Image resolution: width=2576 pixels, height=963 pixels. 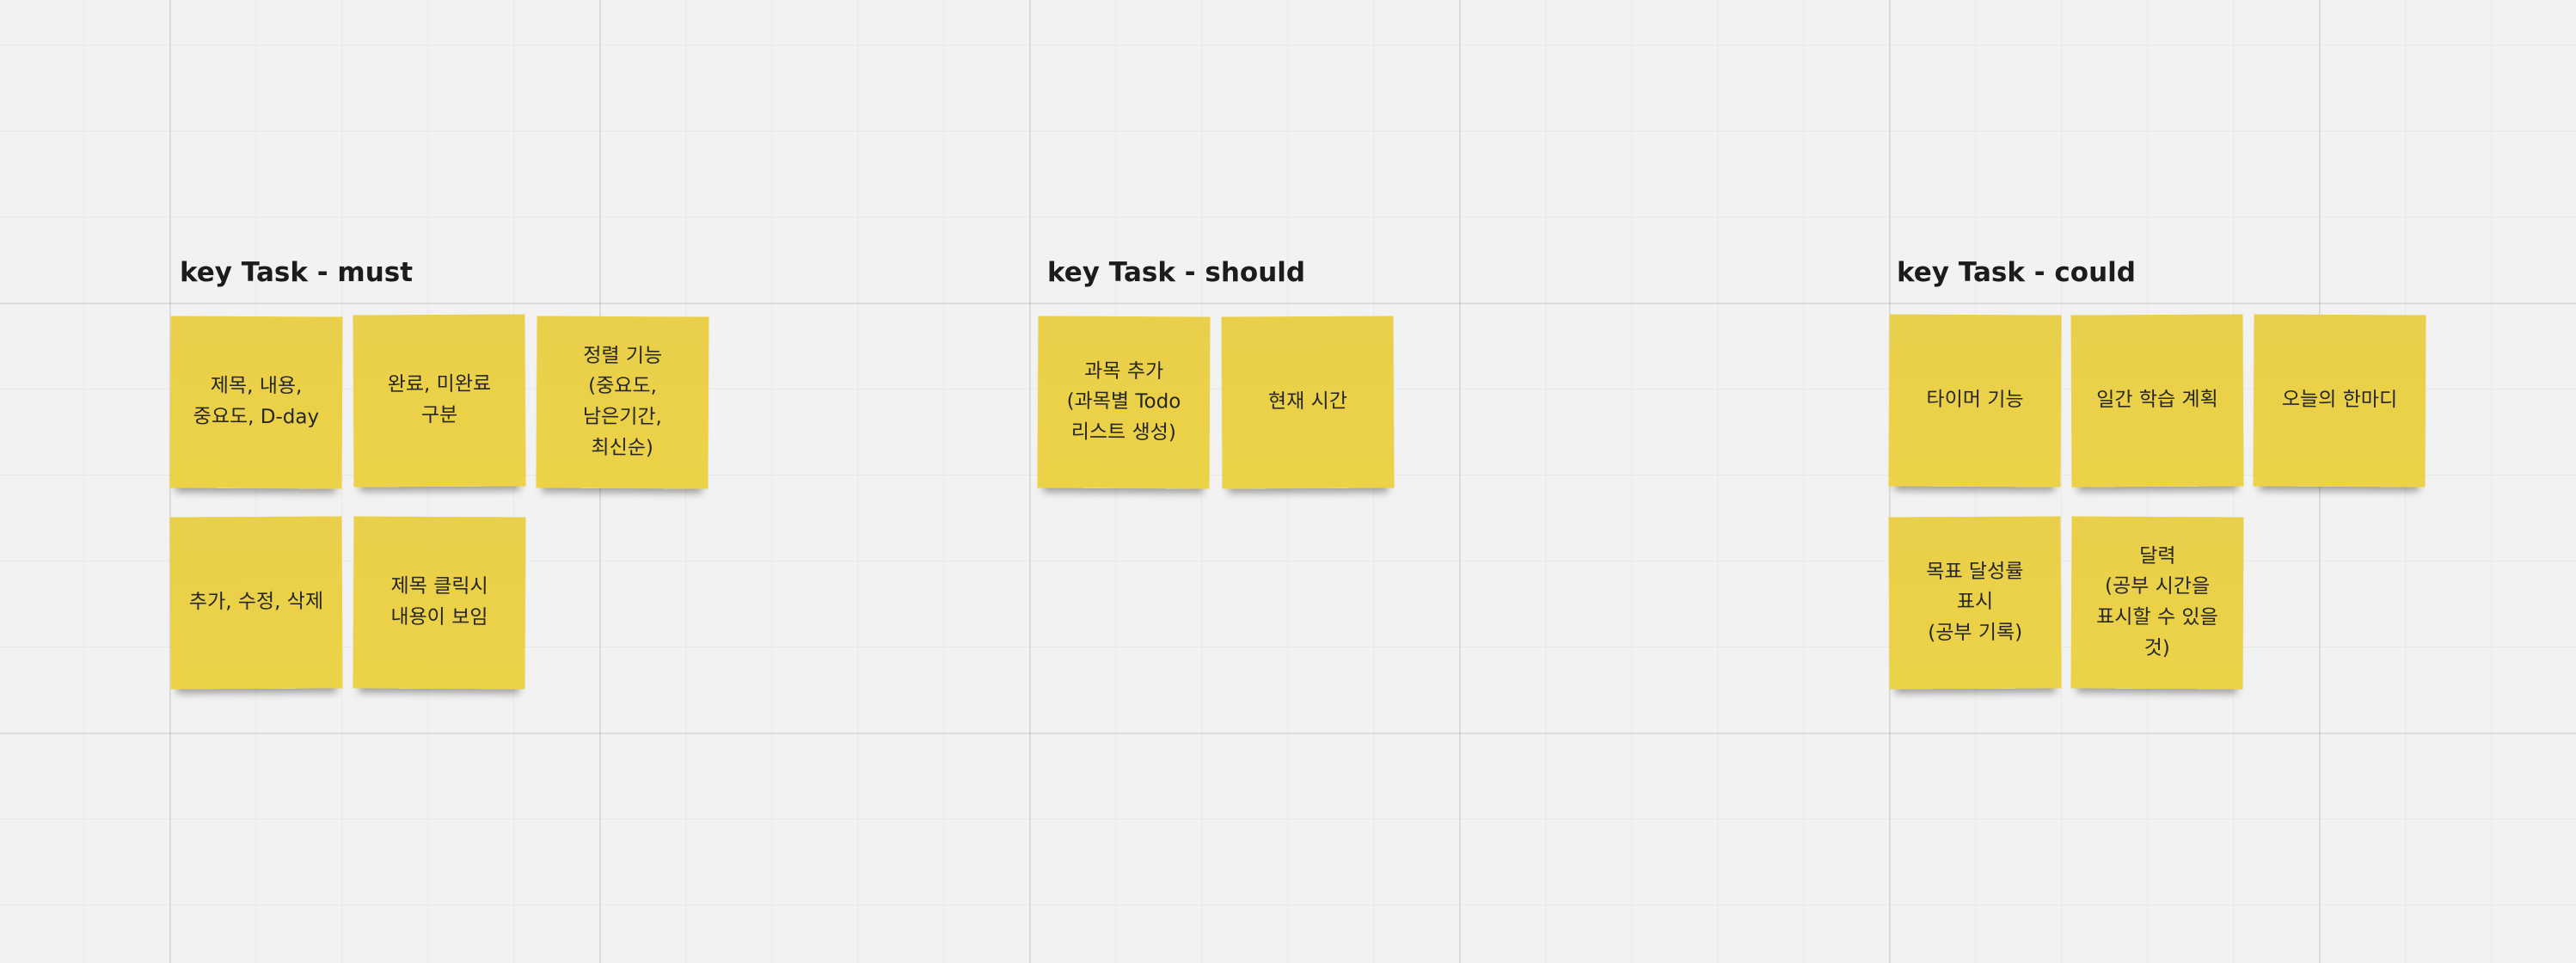 I want to click on sticky-note-text: 제목 클릭시 내용이 보임, so click(x=439, y=602).